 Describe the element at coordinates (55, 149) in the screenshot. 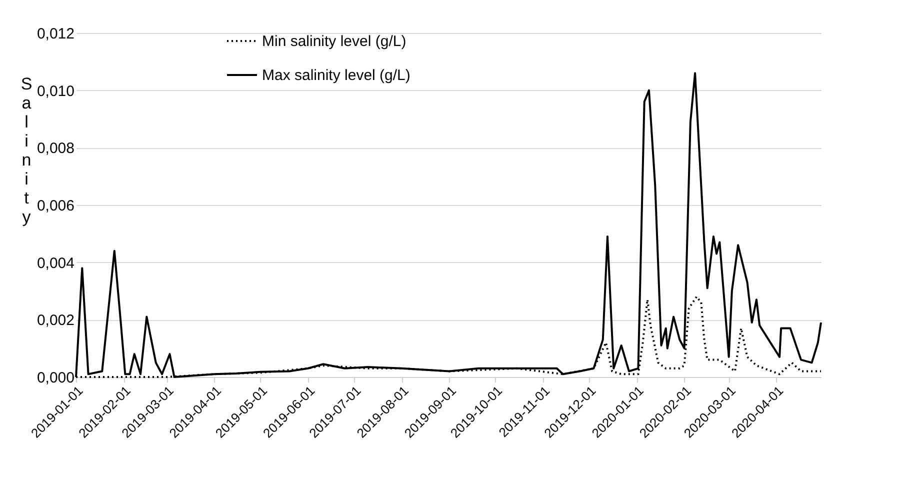

I see `y-tick-label: 0,008` at that location.